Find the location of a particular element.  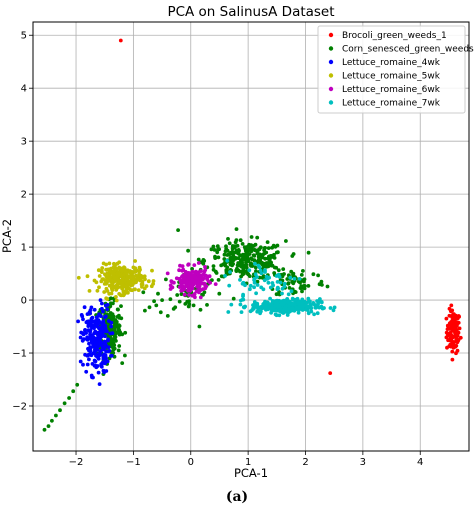

y-tick-label: 2 is located at coordinates (24, 195).